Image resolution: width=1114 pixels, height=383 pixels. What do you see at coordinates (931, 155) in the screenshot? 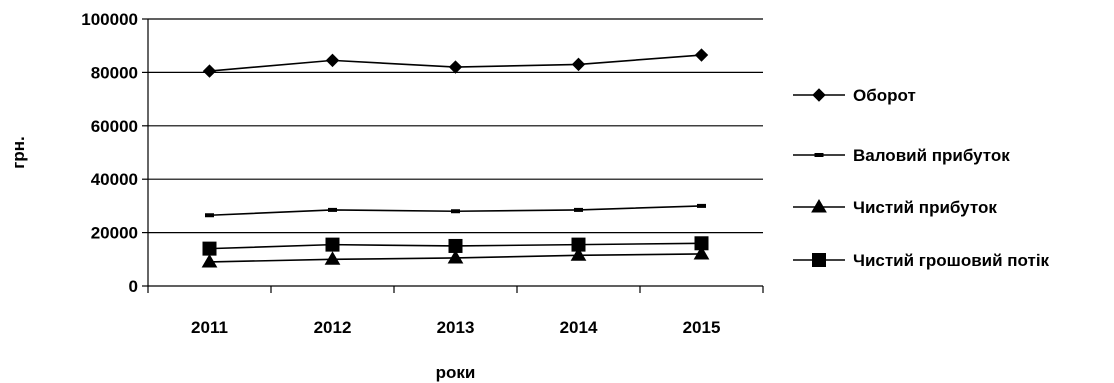
I see `legend-label: Валовий прибуток` at bounding box center [931, 155].